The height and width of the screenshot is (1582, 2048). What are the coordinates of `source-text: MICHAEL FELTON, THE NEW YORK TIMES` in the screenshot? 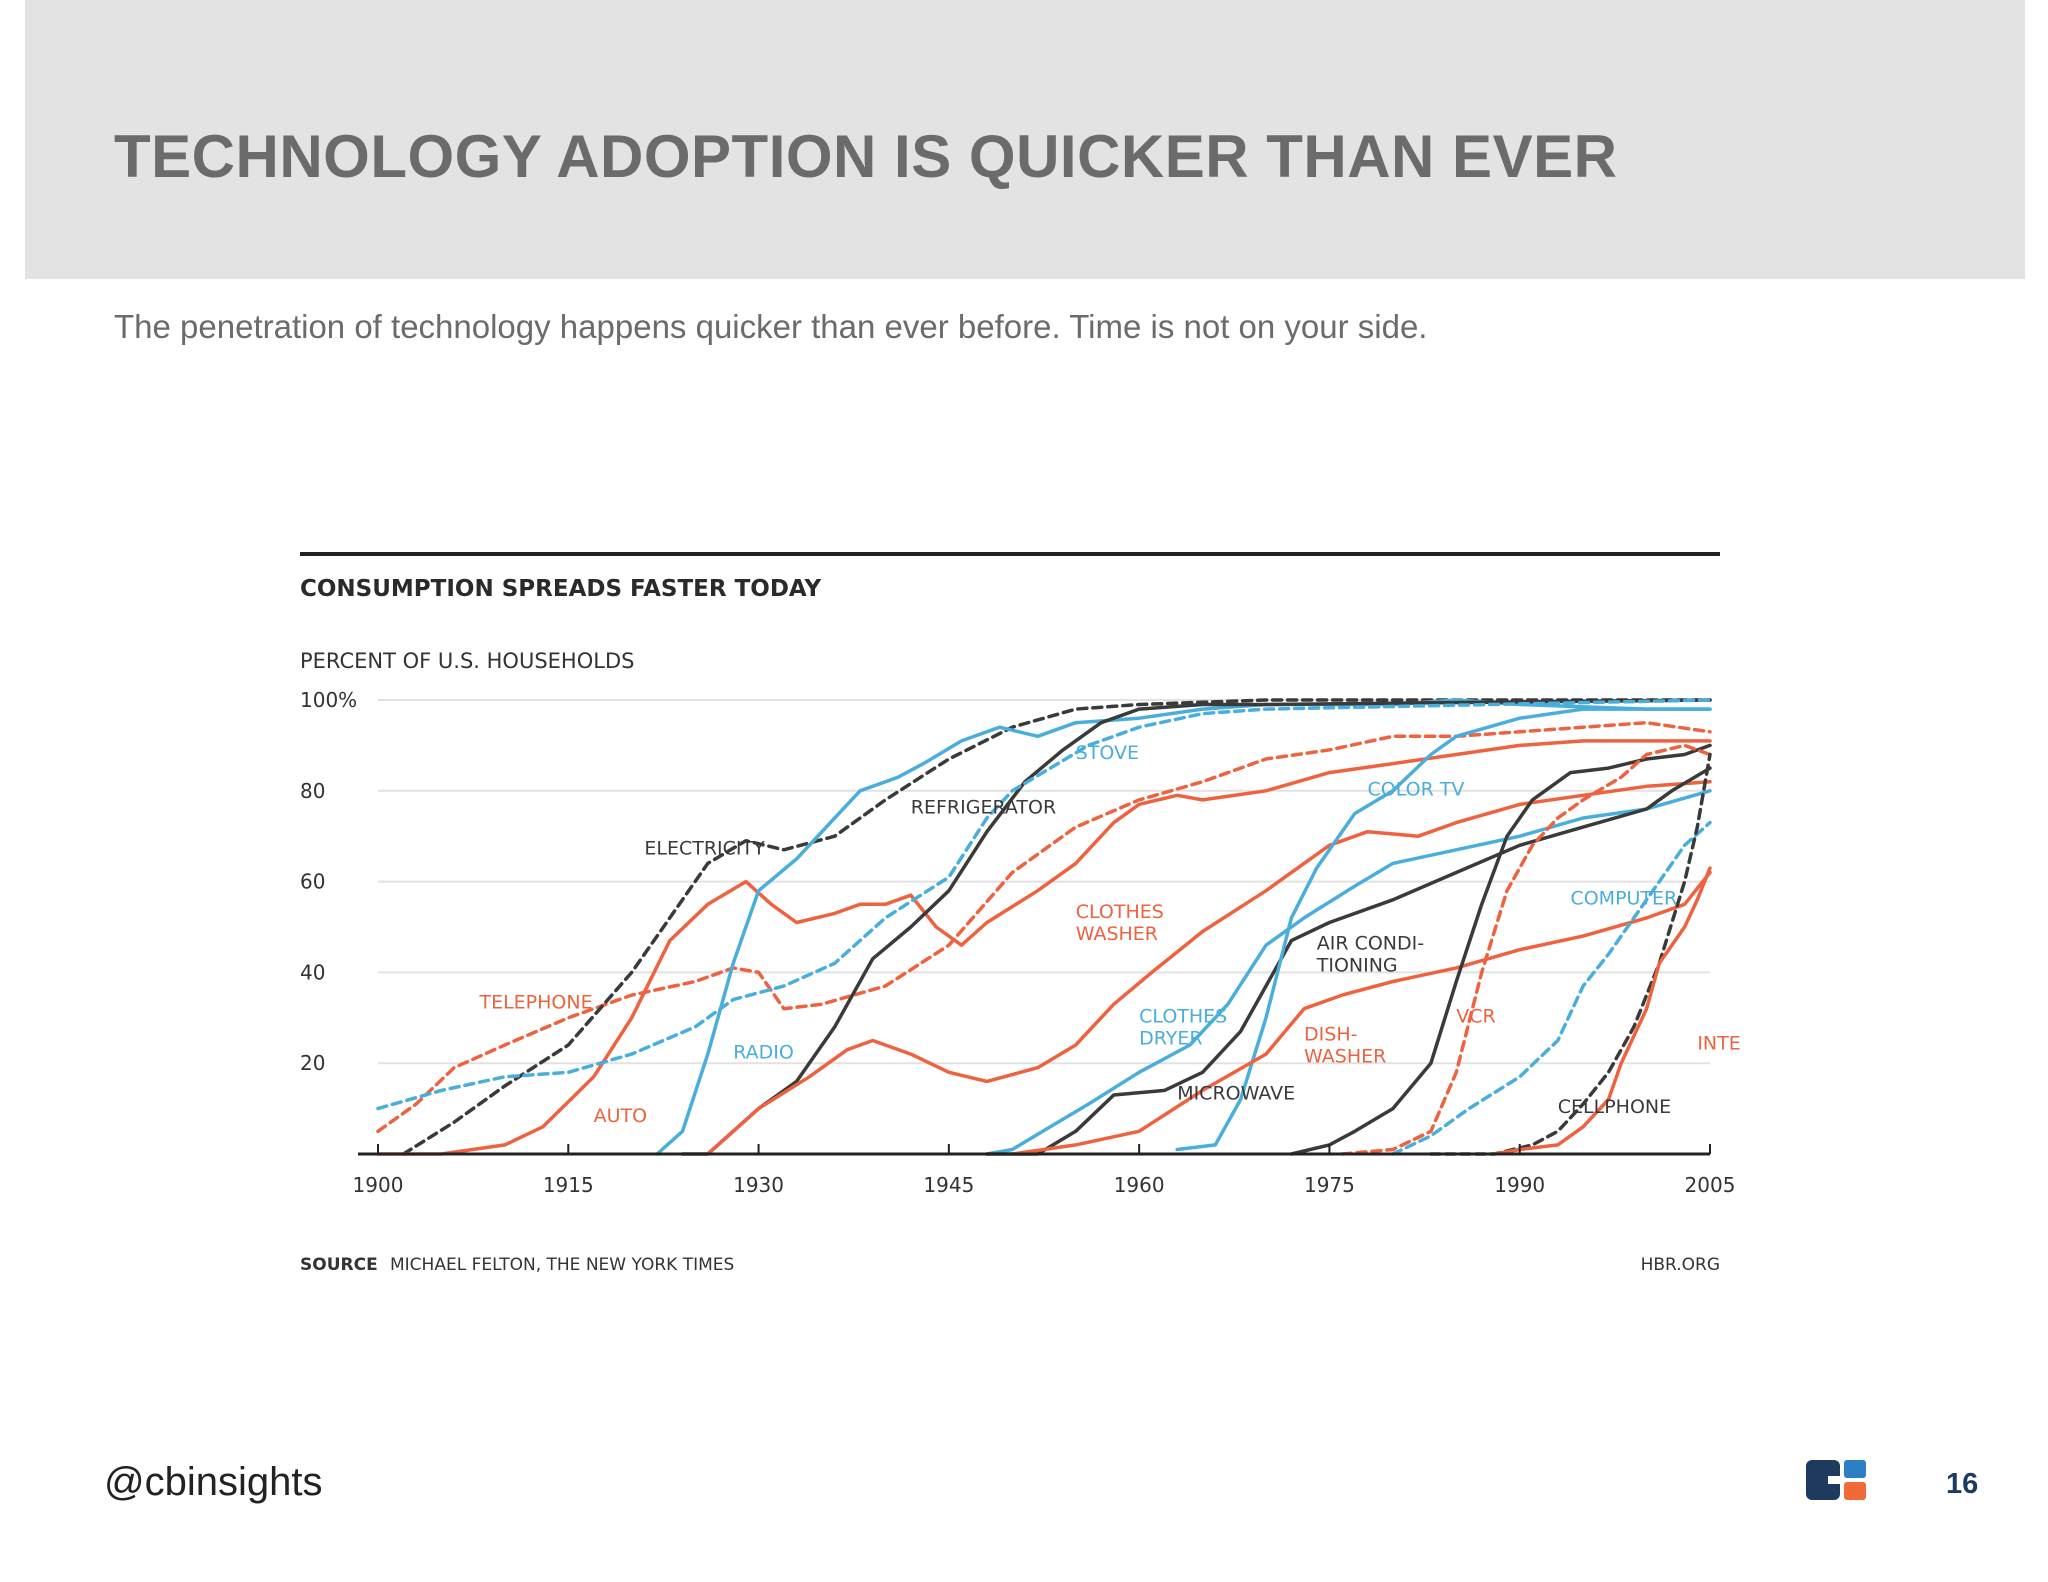 It's located at (562, 1265).